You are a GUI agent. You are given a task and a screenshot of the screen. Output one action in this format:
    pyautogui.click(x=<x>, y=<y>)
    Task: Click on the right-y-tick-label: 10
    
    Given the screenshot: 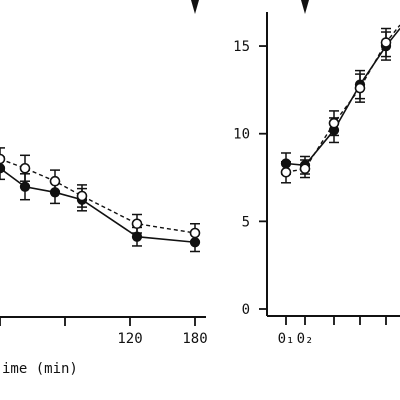 What is the action you would take?
    pyautogui.click(x=241, y=135)
    